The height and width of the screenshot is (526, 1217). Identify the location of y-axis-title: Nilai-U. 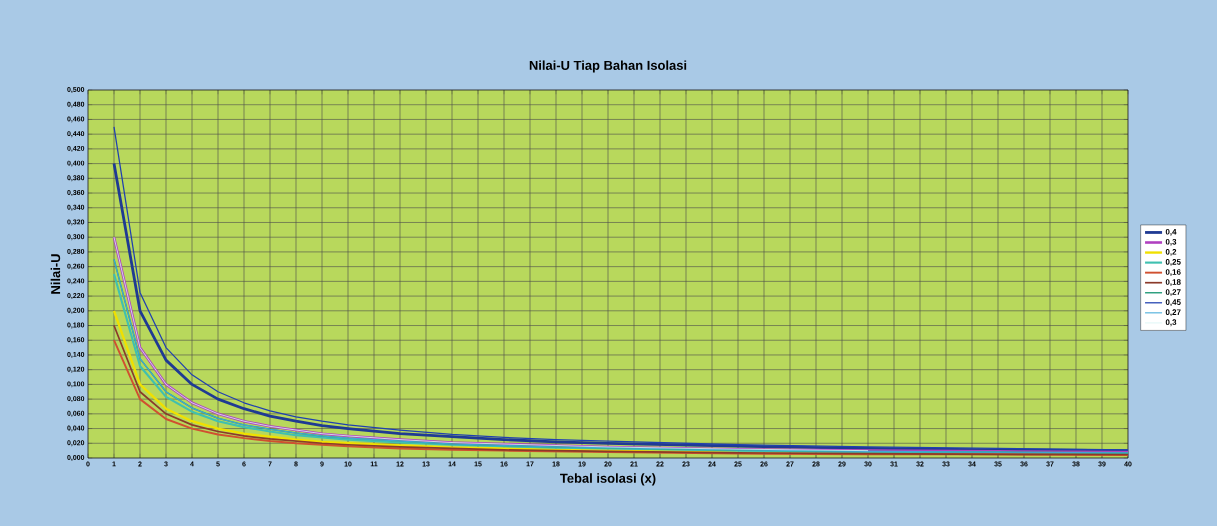
(55, 274).